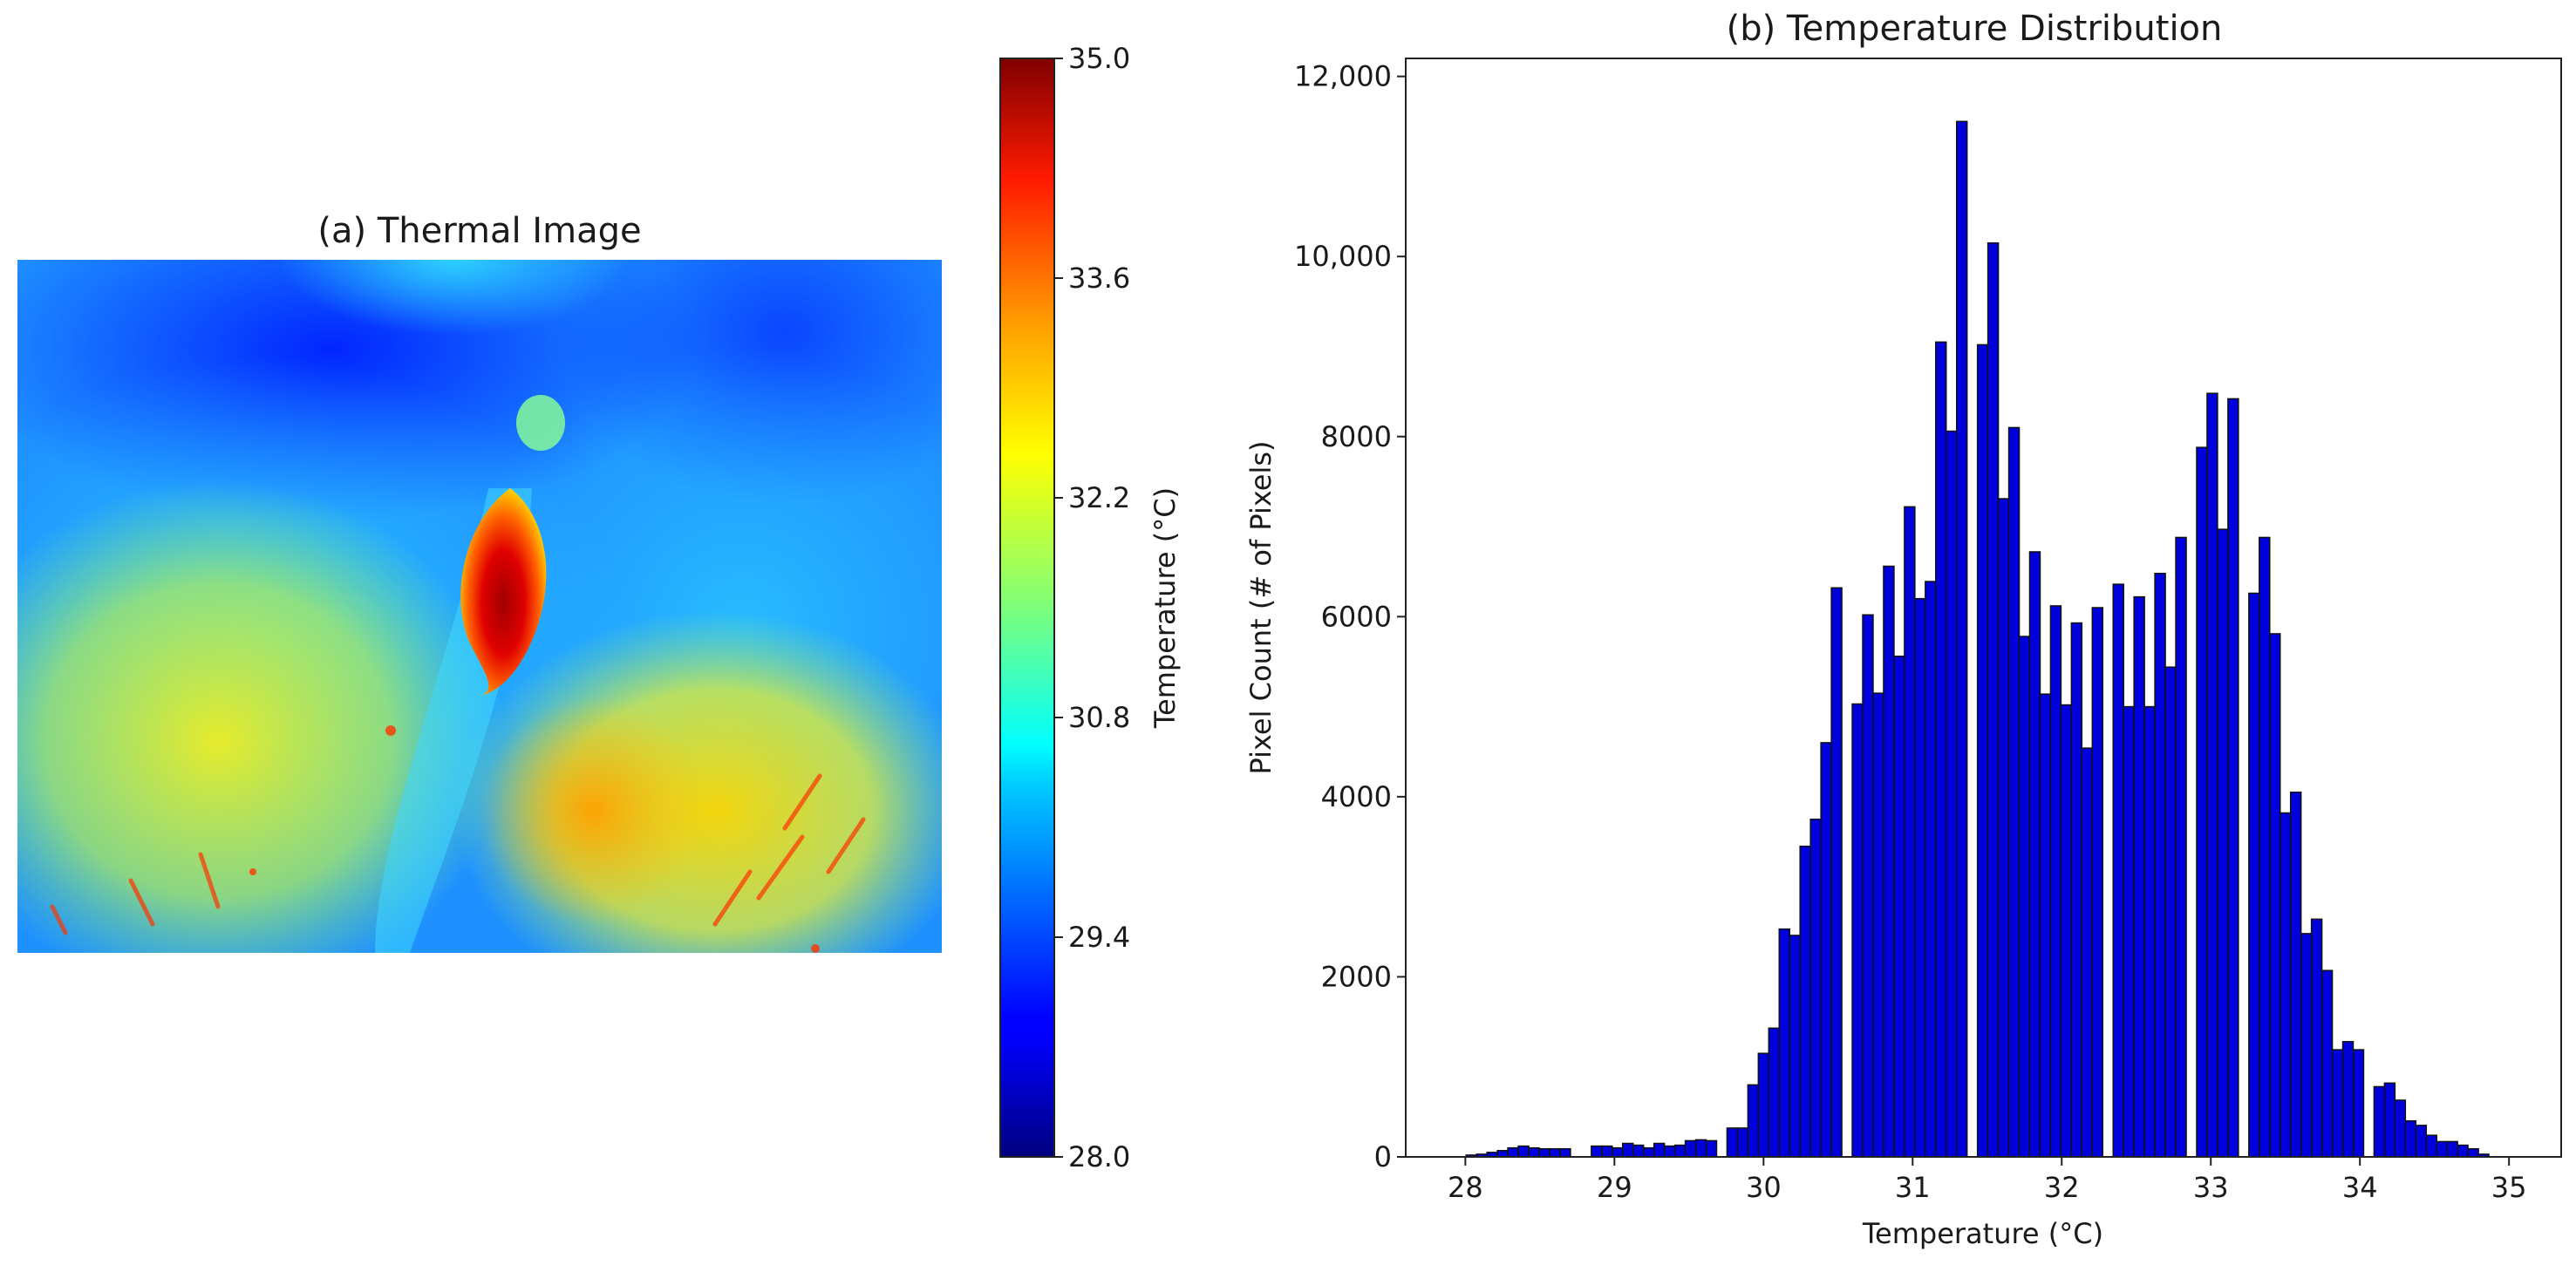 This screenshot has width=2576, height=1265. I want to click on y-tick-label: 4000, so click(1357, 796).